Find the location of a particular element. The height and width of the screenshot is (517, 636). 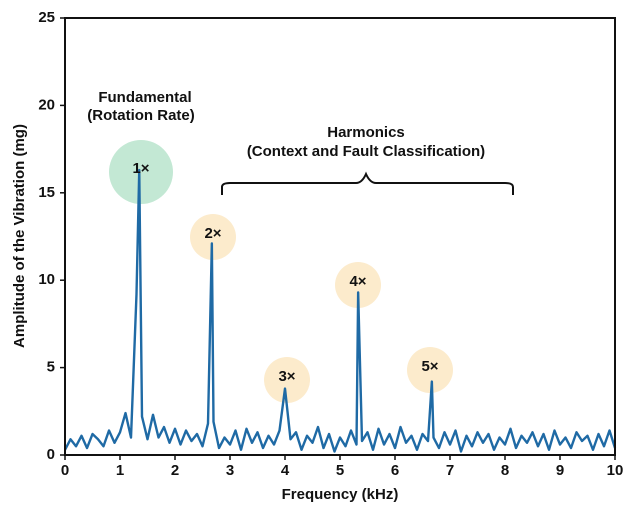

x-tick-label: 7 is located at coordinates (450, 470).